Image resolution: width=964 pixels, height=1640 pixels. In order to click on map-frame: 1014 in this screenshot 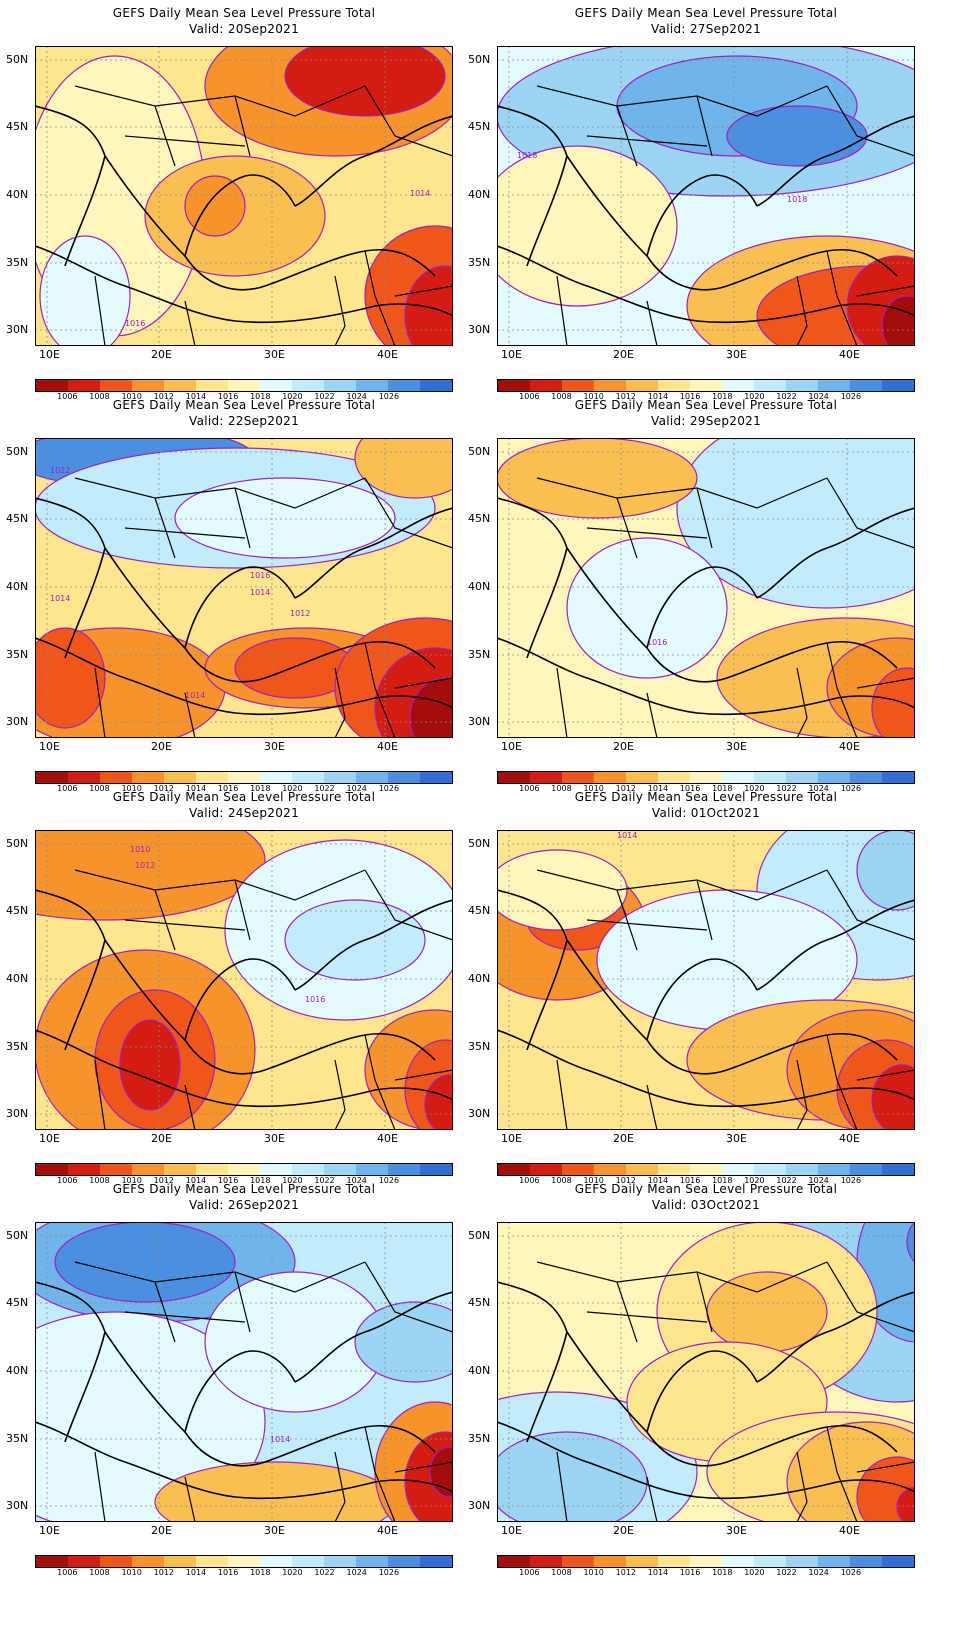, I will do `click(706, 980)`.